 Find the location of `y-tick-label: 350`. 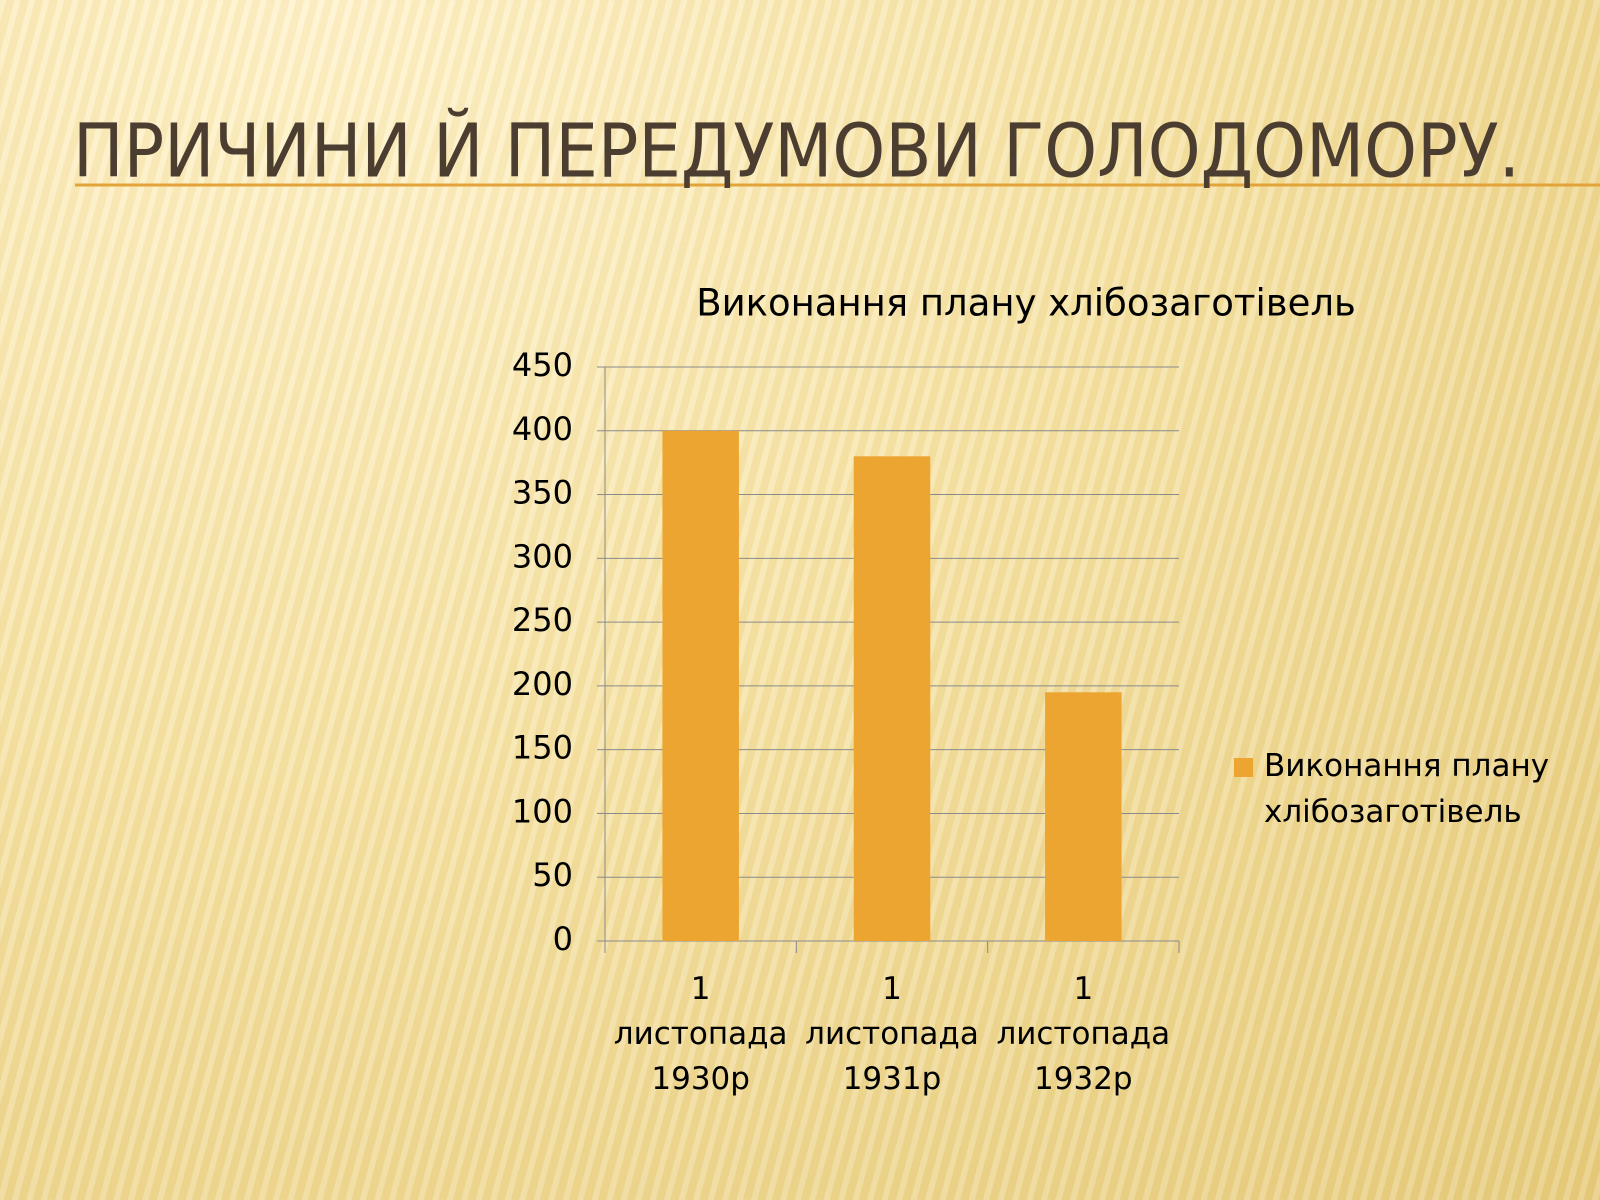

y-tick-label: 350 is located at coordinates (542, 493).